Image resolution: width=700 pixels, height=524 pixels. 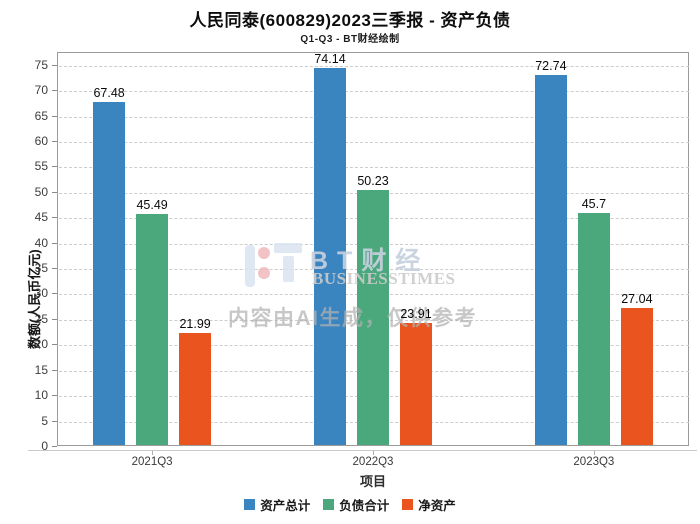 I want to click on y-tick-label: 25, so click(x=41, y=318).